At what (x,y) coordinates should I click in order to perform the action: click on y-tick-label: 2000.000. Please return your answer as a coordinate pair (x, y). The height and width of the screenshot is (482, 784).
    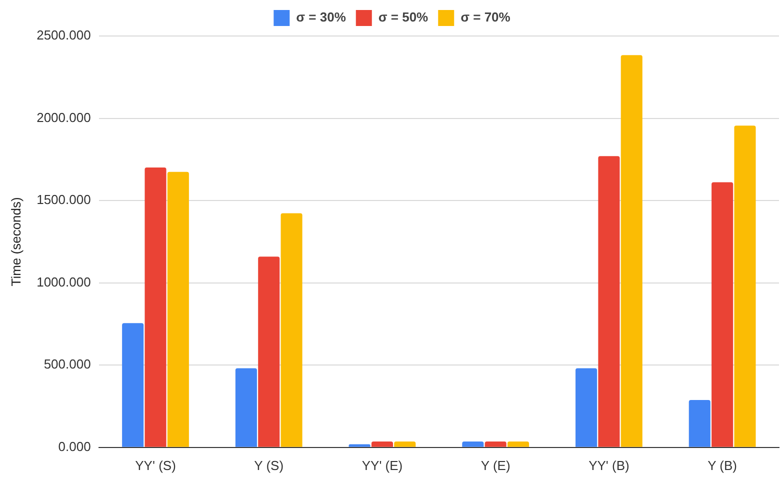
    Looking at the image, I should click on (63, 117).